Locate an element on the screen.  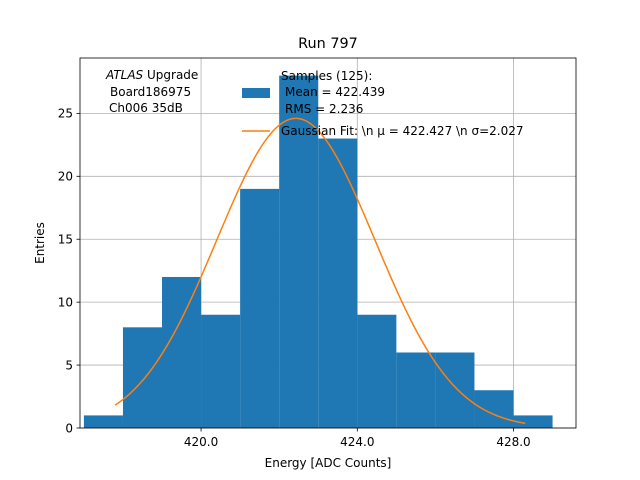
x-tick-label-2: 428.0 is located at coordinates (513, 442).